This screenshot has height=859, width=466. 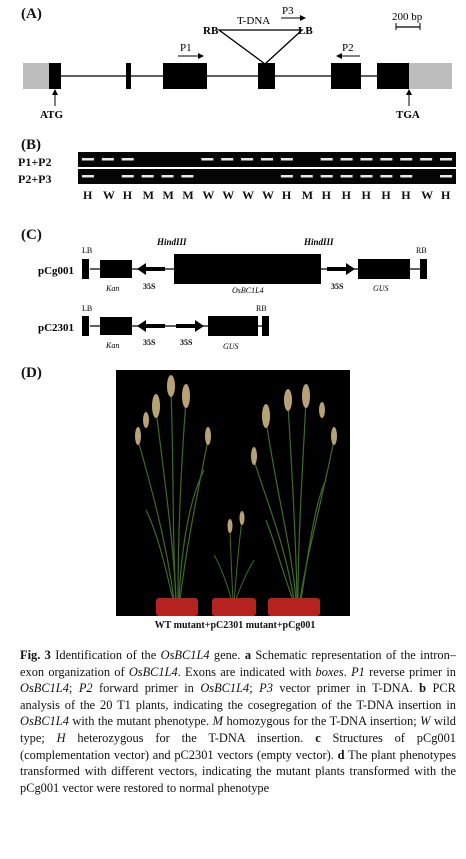 What do you see at coordinates (244, 671) in the screenshot?
I see `caption-text: . Exons are indicated with` at bounding box center [244, 671].